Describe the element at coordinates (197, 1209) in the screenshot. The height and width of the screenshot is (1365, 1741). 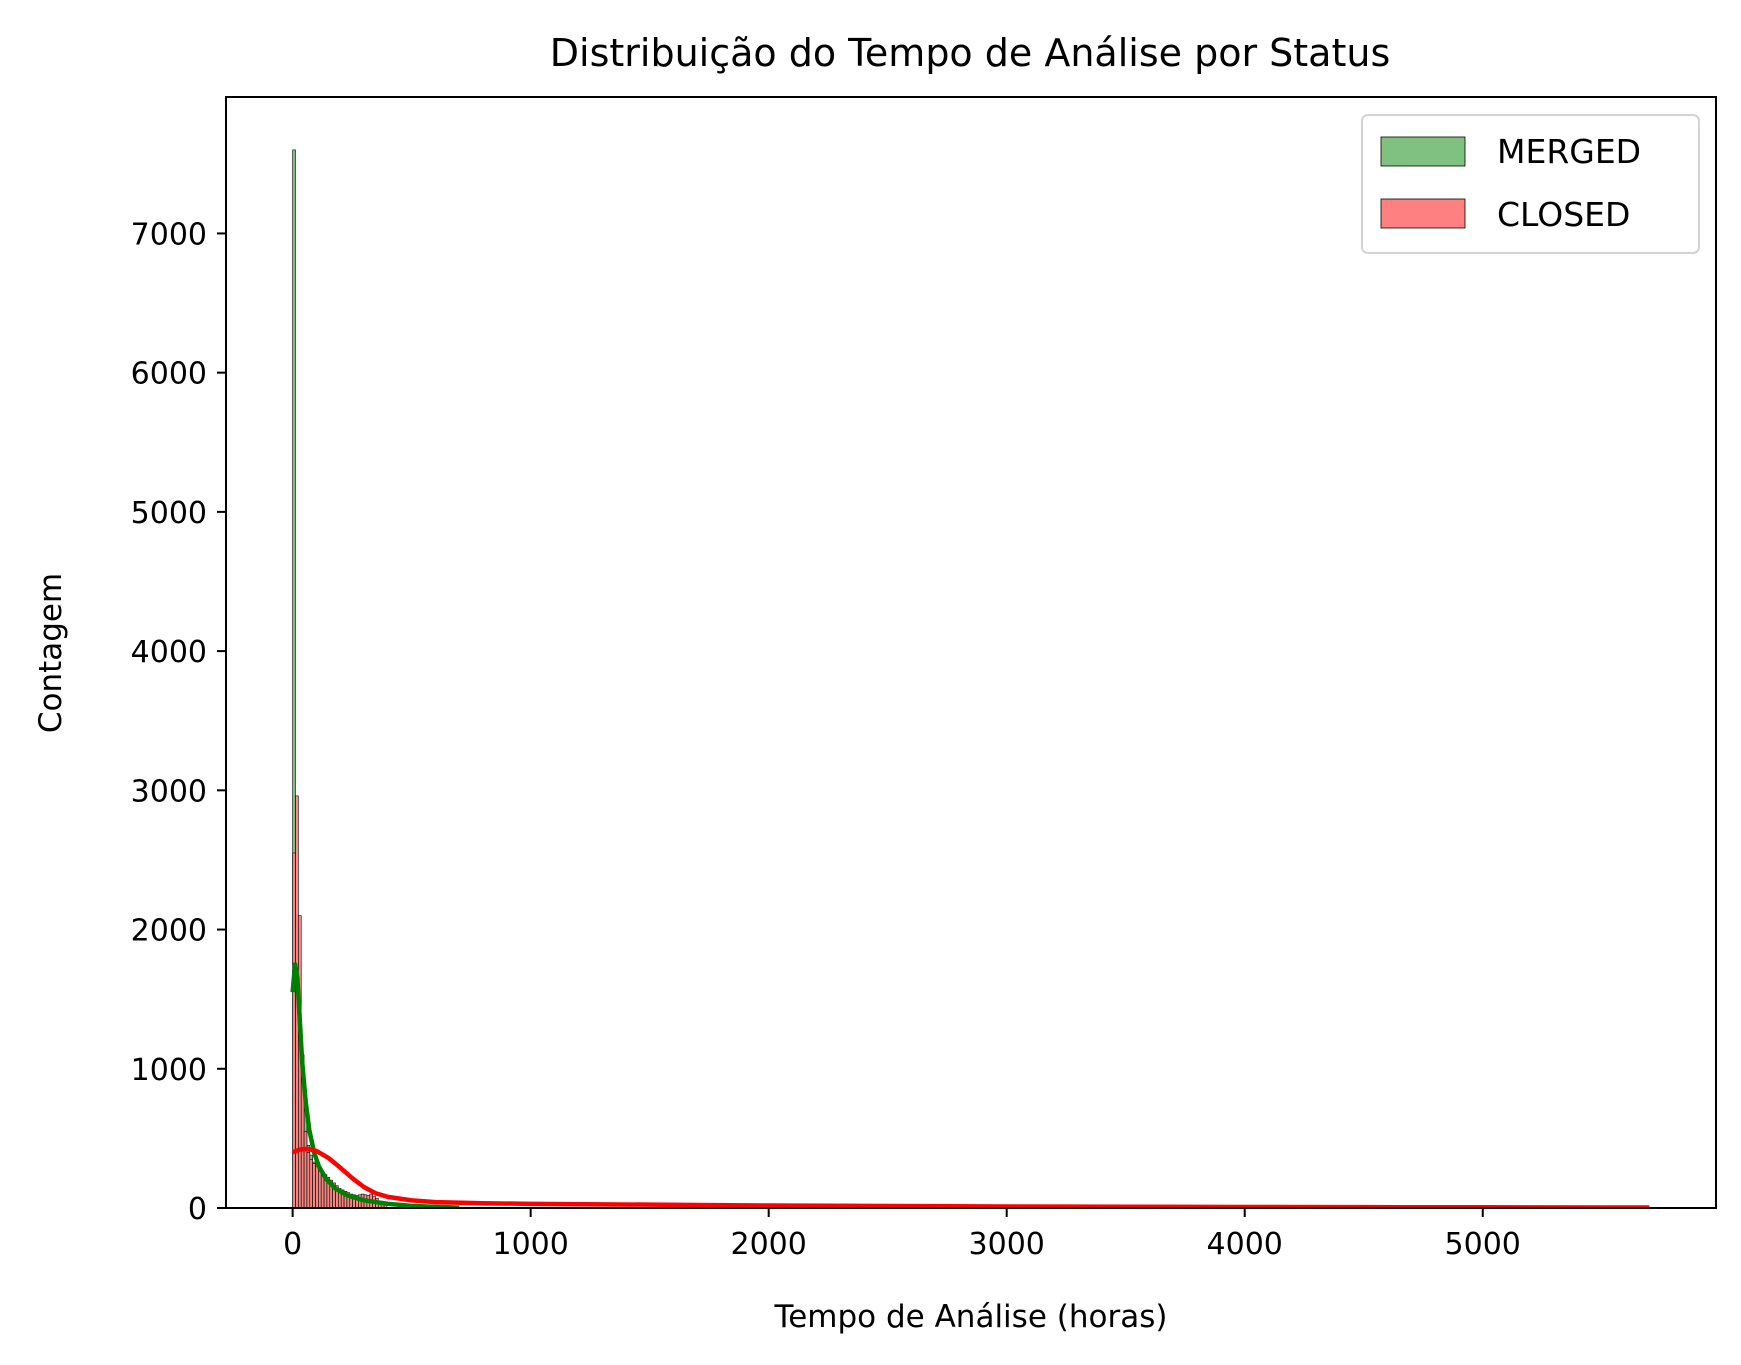
I see `y-tick-label: 0` at that location.